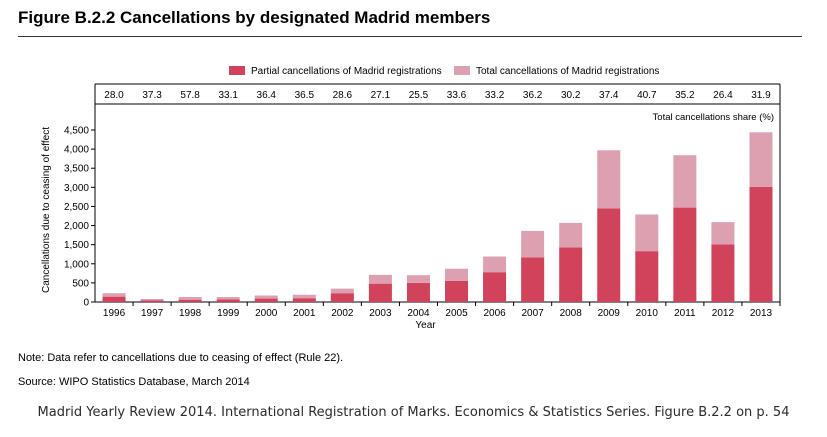 This screenshot has height=437, width=827. I want to click on x-tick-label: 2004, so click(418, 313).